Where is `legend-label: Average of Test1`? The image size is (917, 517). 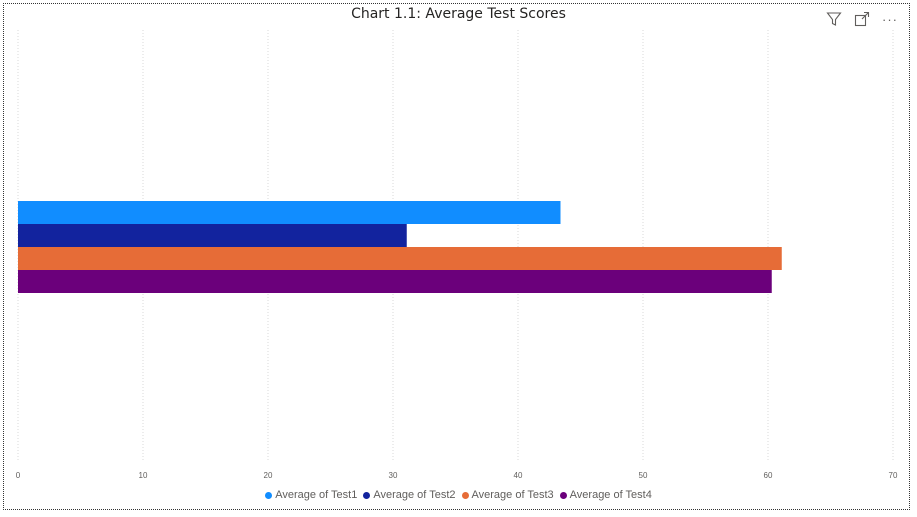
legend-label: Average of Test1 is located at coordinates (316, 495).